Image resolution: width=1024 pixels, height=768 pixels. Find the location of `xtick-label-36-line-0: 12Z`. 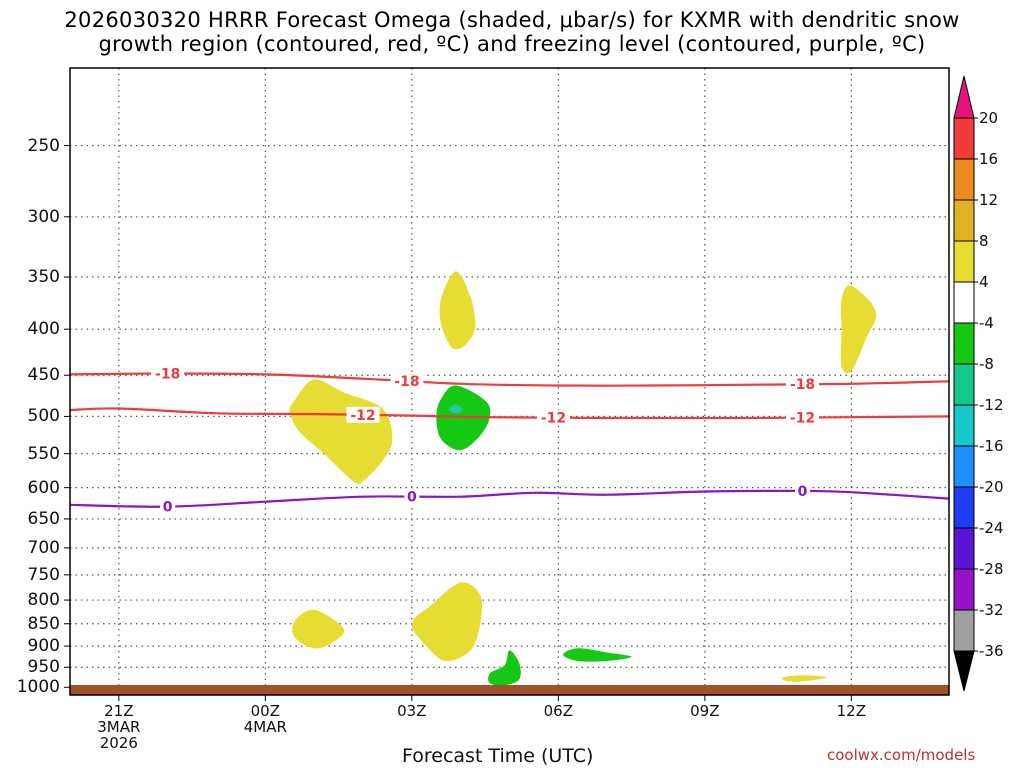

xtick-label-36-line-0: 12Z is located at coordinates (851, 711).